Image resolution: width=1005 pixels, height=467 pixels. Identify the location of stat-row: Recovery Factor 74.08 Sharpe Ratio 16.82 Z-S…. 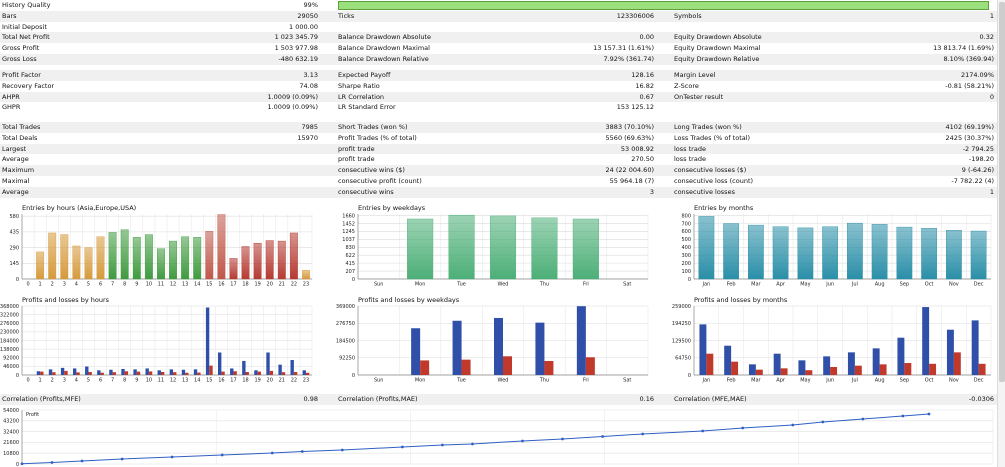
(502, 86).